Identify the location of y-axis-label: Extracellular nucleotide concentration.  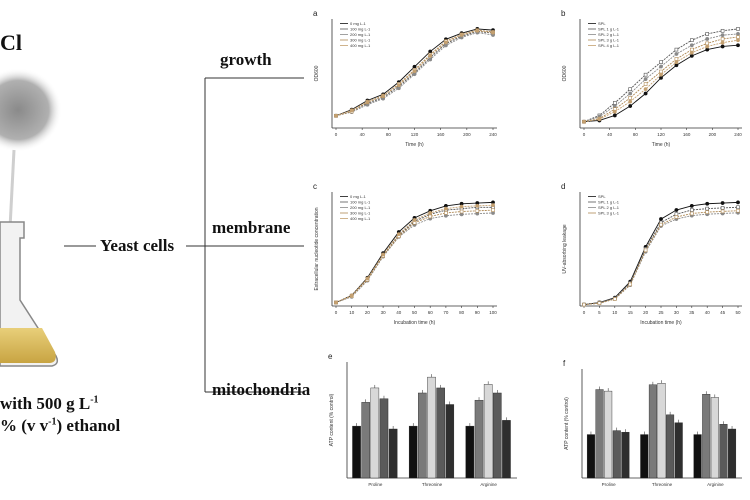
(317, 248).